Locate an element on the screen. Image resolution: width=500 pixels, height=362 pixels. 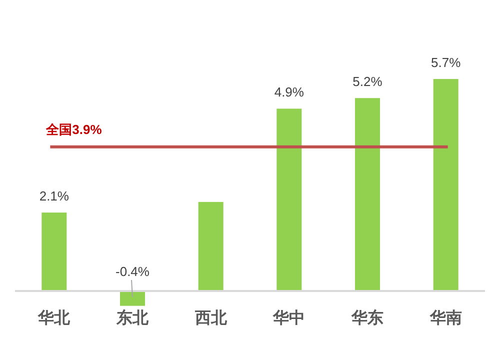
x-tick-label: 西北 is located at coordinates (211, 318).